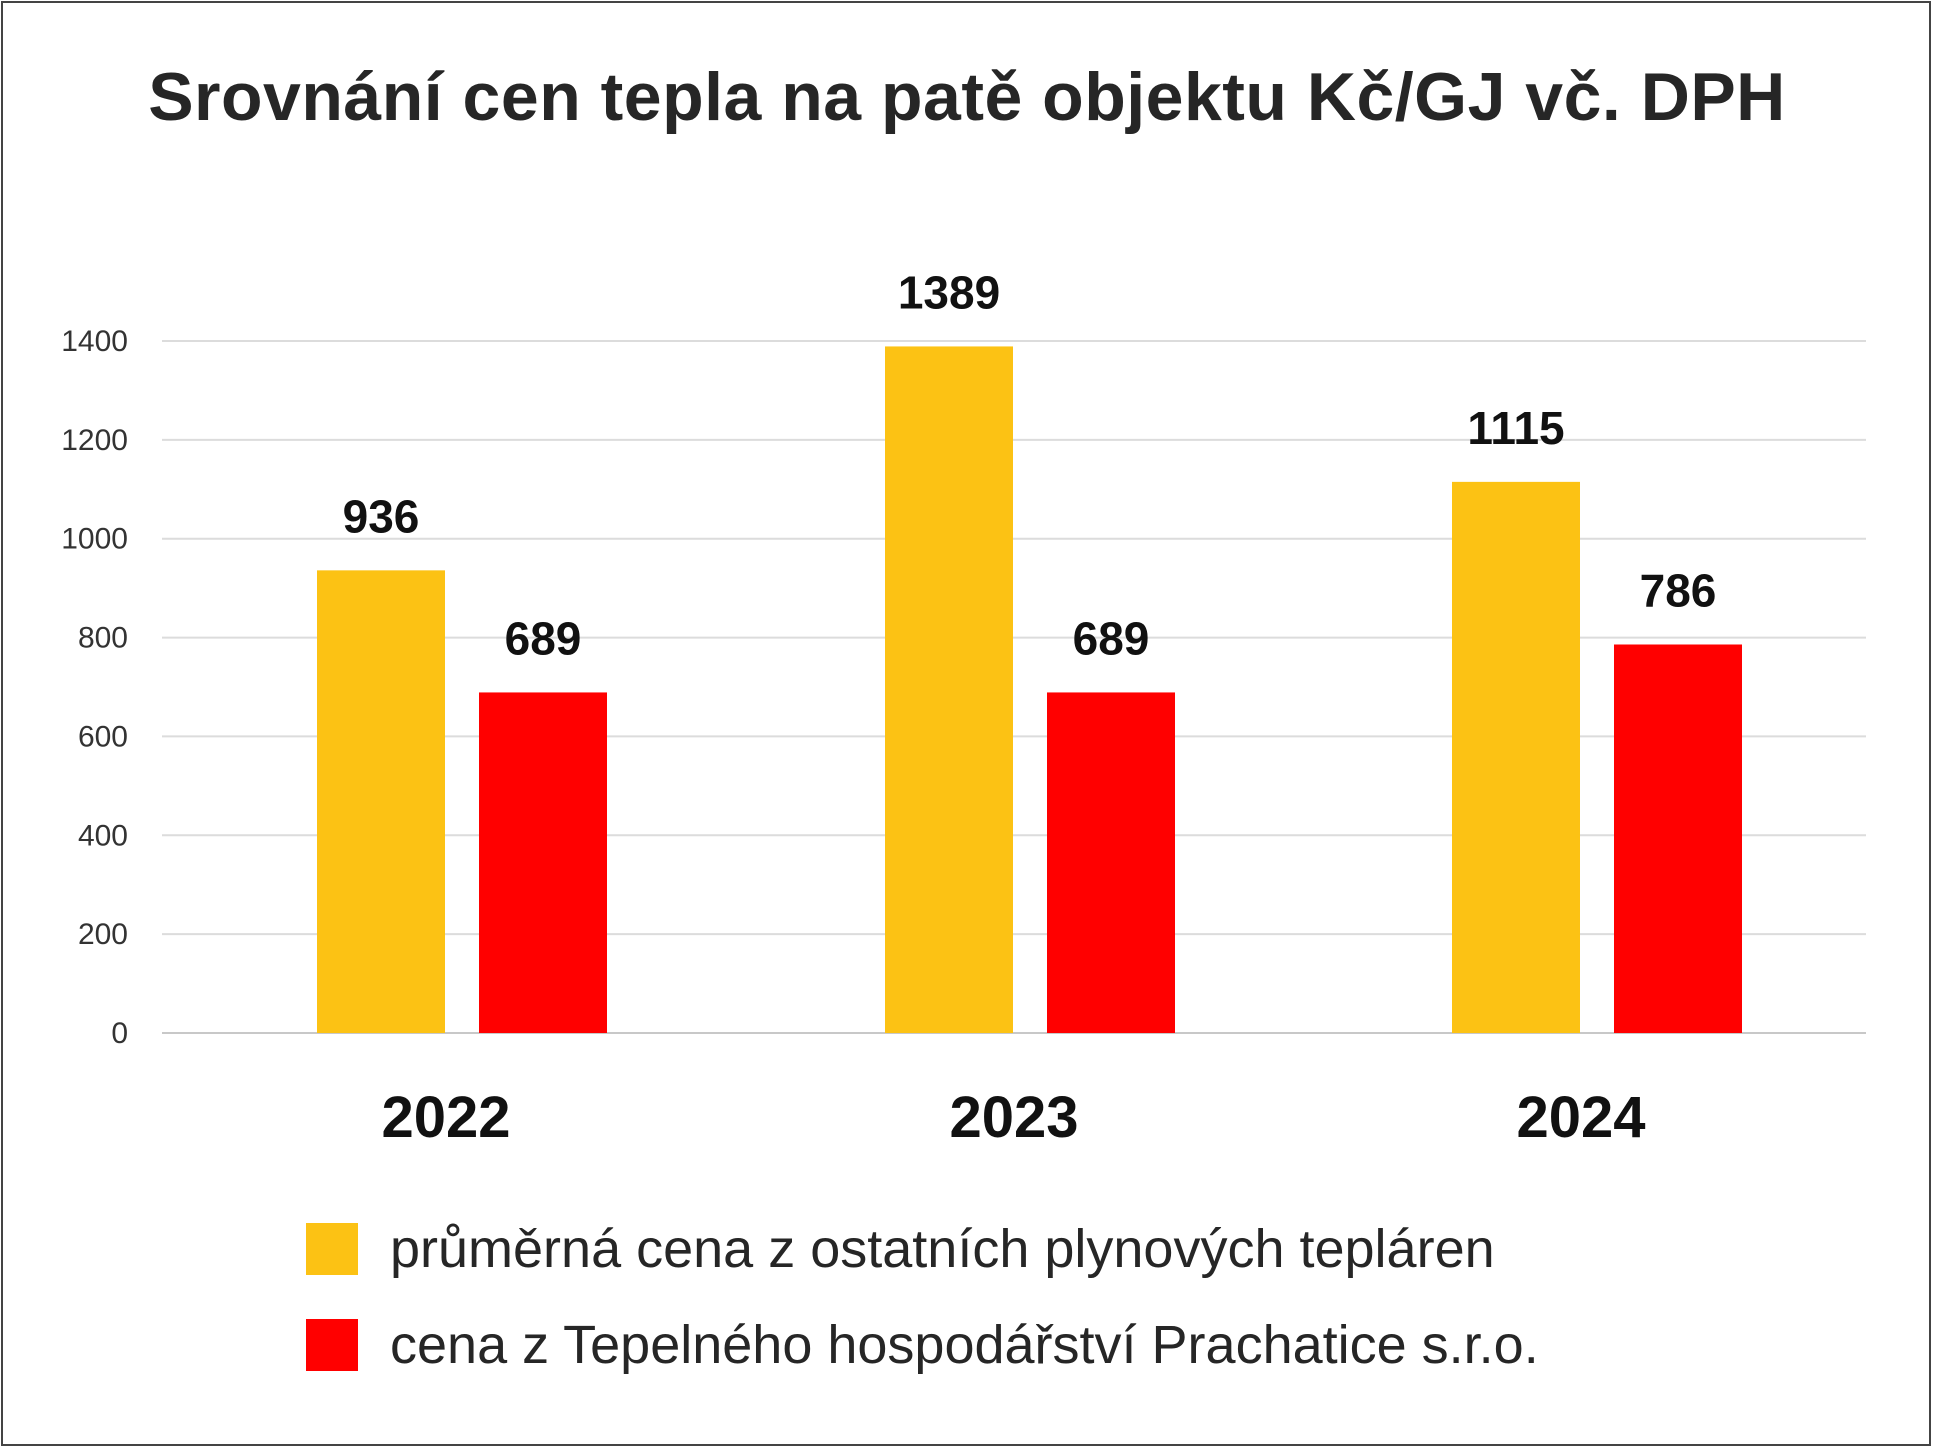  What do you see at coordinates (949, 292) in the screenshot?
I see `data-label: 1389` at bounding box center [949, 292].